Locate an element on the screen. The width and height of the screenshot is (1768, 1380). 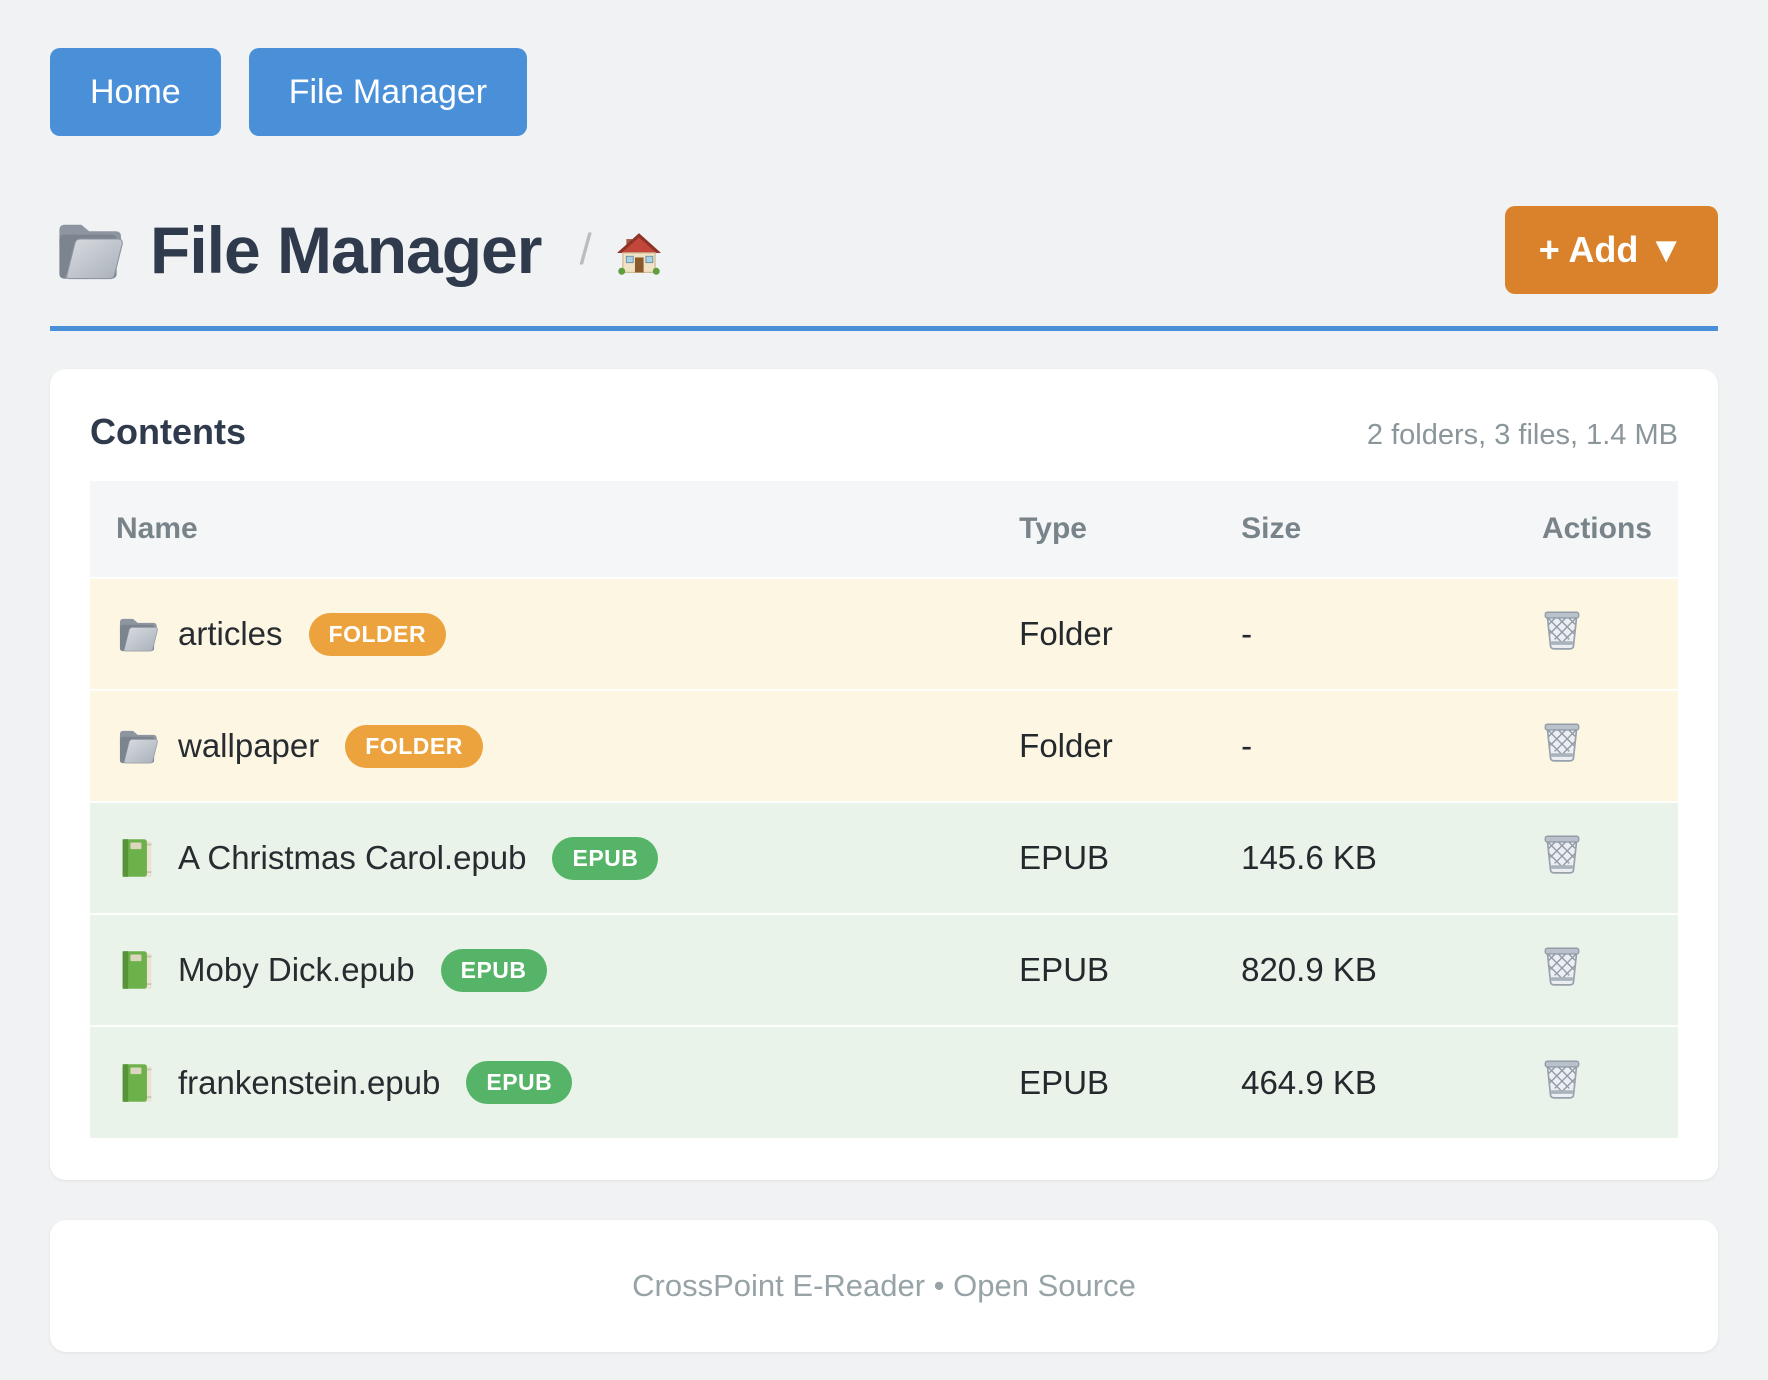
title-divider is located at coordinates (884, 328).